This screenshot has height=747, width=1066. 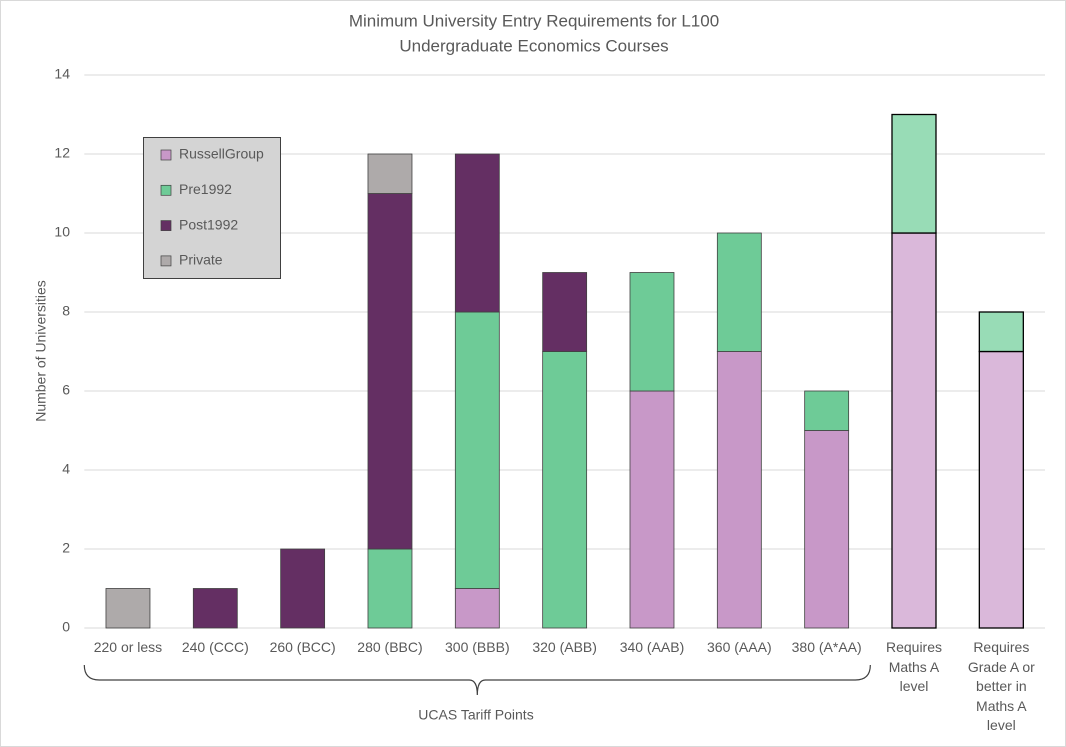 What do you see at coordinates (826, 647) in the screenshot?
I see `x-tick-label: 380 (A*AA)` at bounding box center [826, 647].